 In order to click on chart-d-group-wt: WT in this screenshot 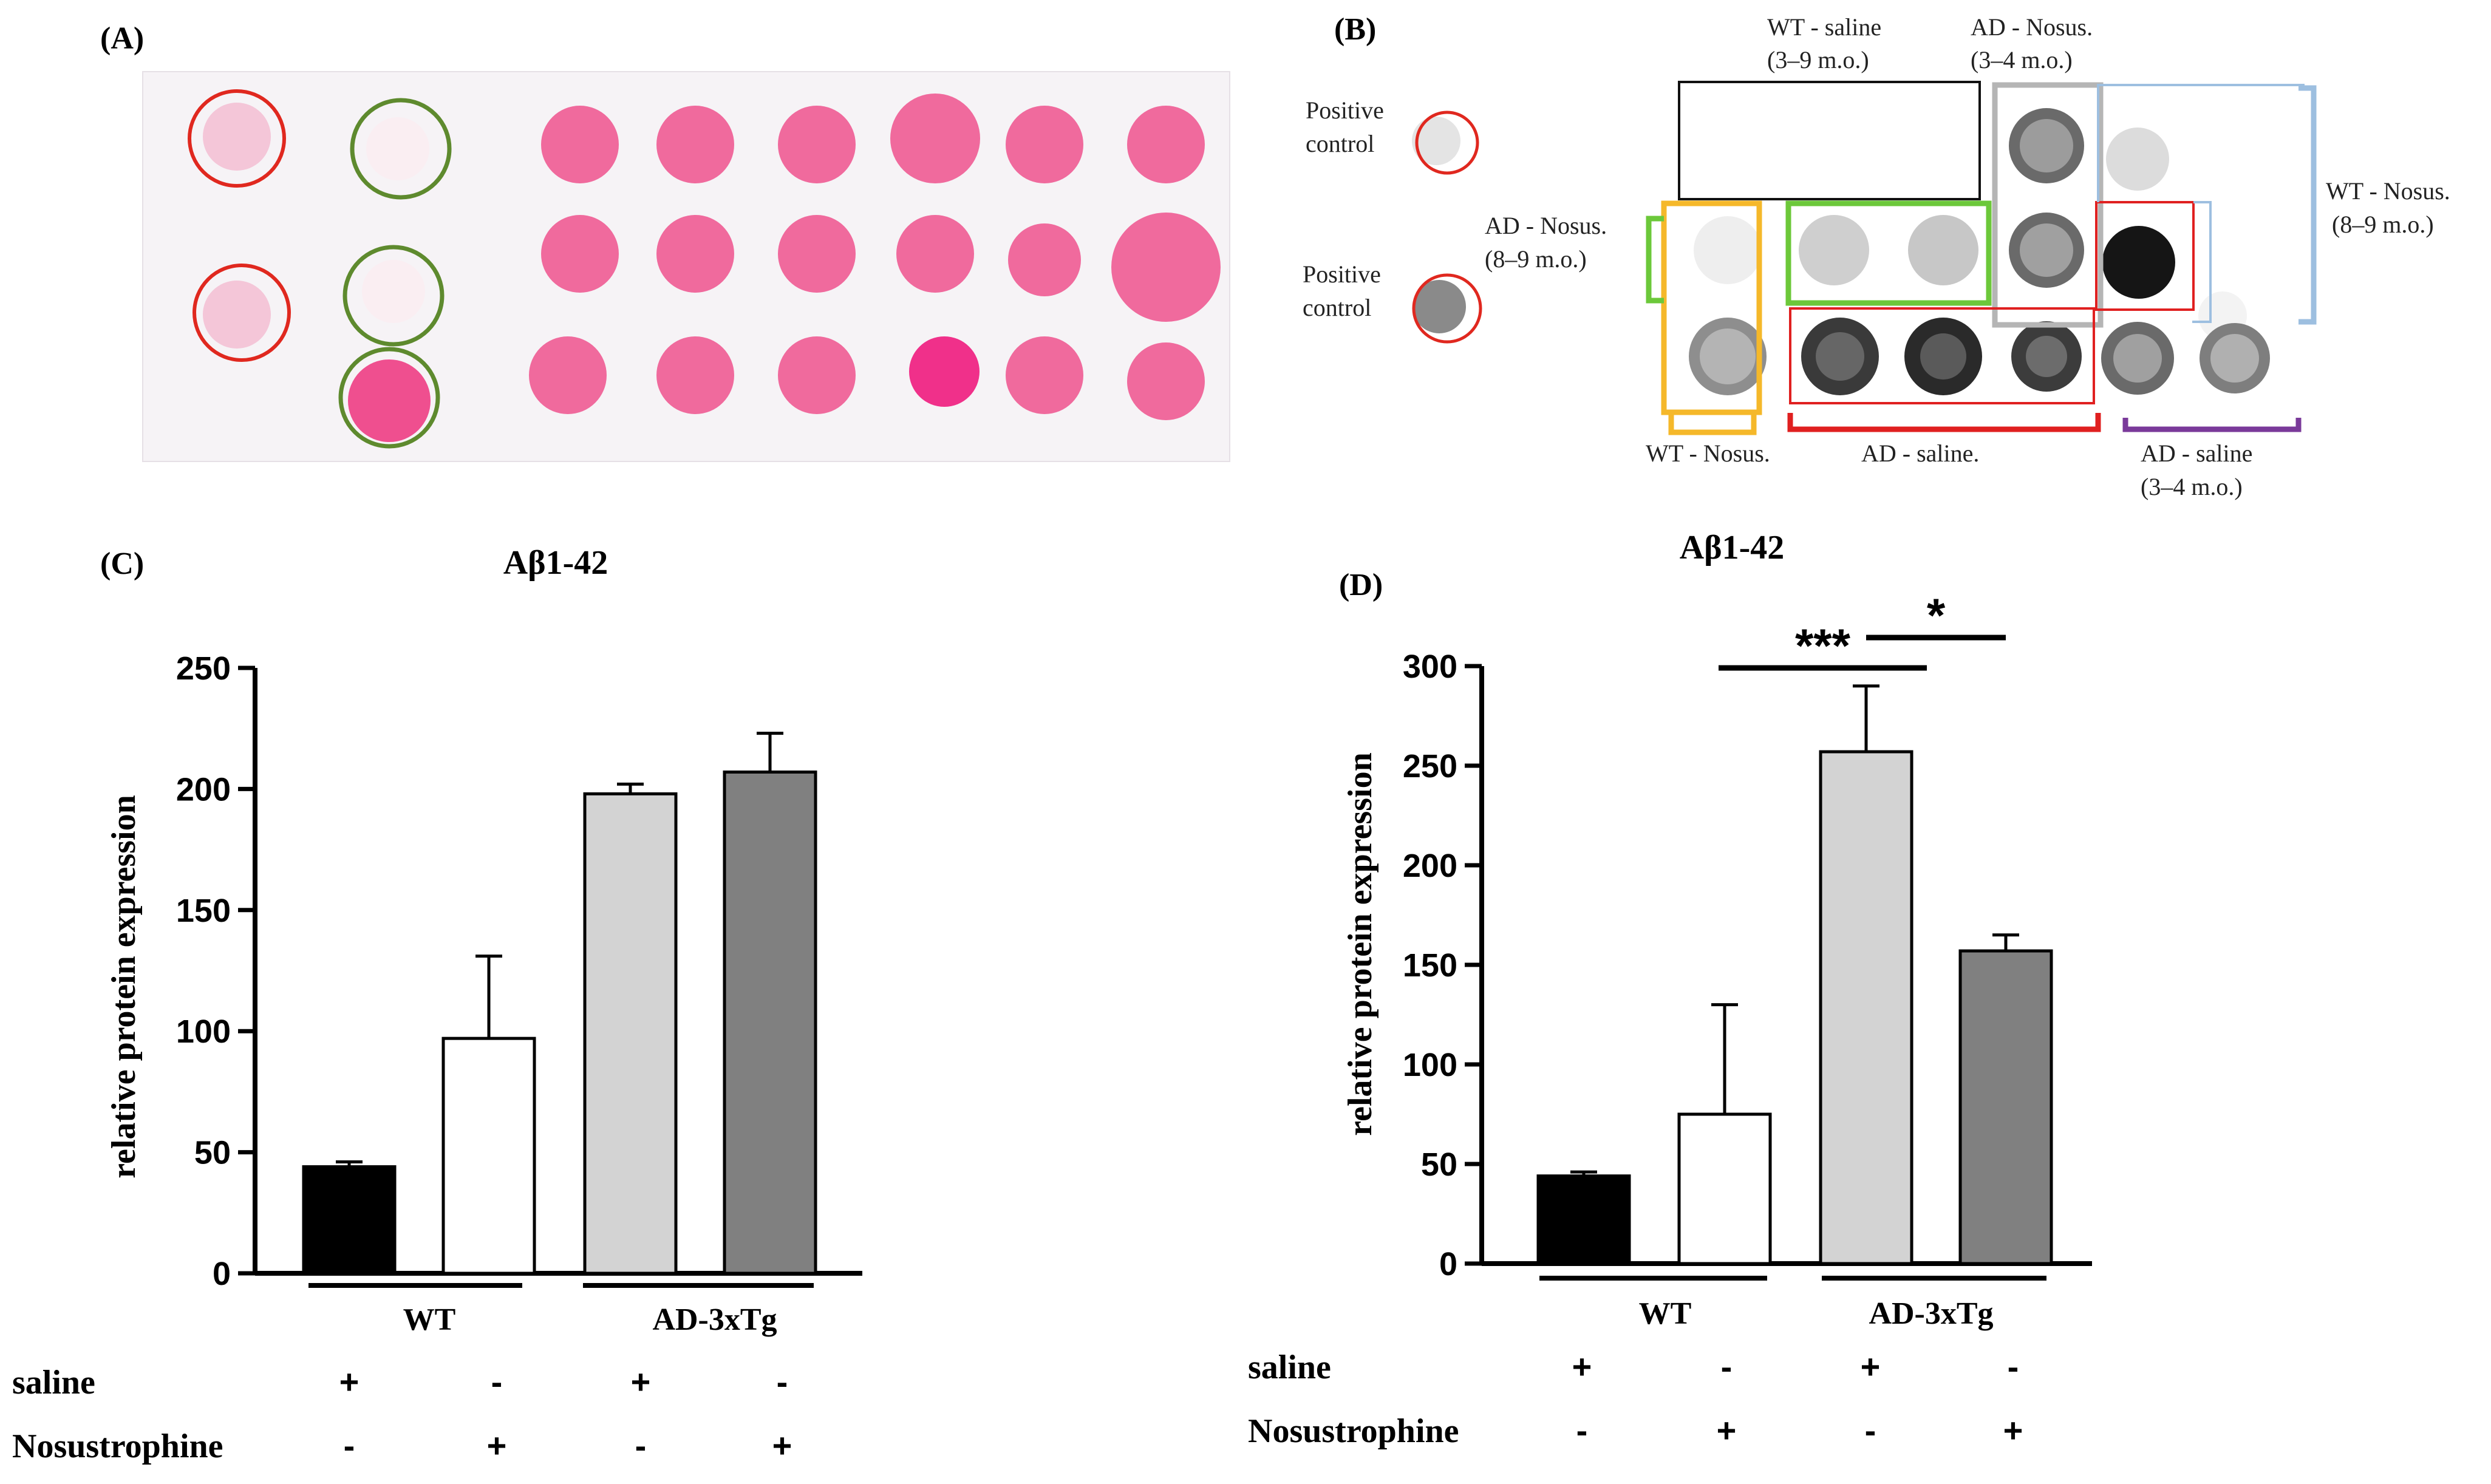, I will do `click(1665, 1313)`.